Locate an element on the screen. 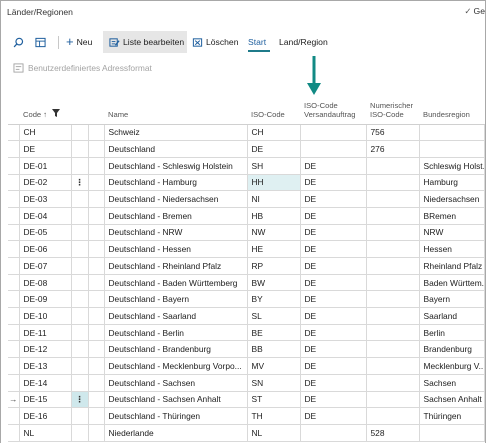 The image size is (486, 443). cell-region: Saarland is located at coordinates (451, 316).